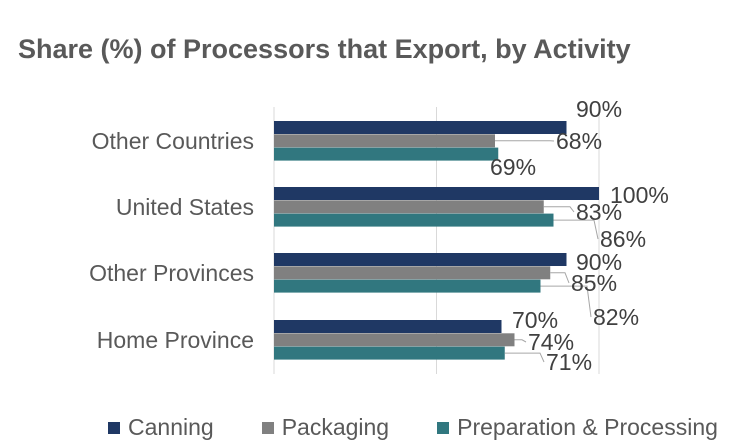 This screenshot has height=448, width=756. I want to click on data-label: 69%, so click(513, 167).